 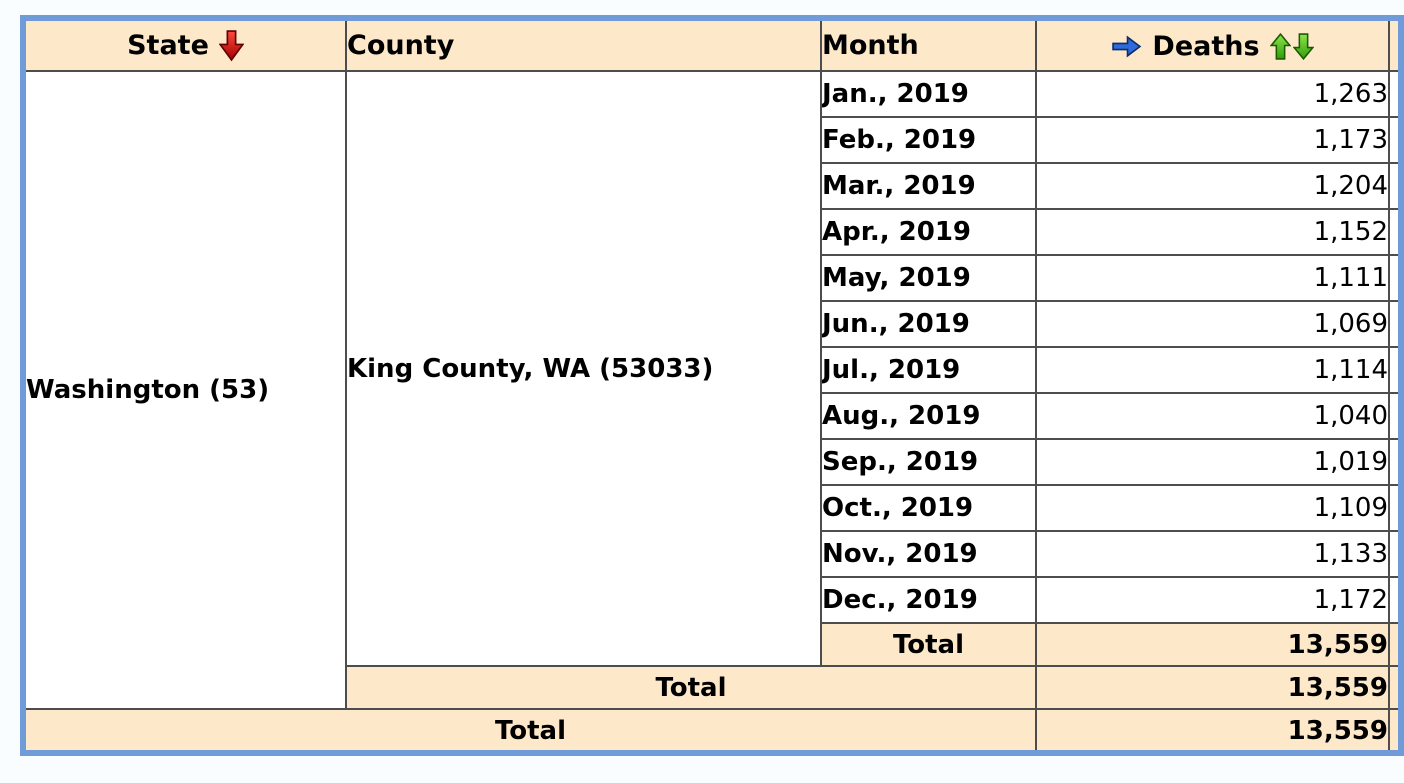 What do you see at coordinates (1212, 140) in the screenshot?
I see `deaths-value-cell: 1,173` at bounding box center [1212, 140].